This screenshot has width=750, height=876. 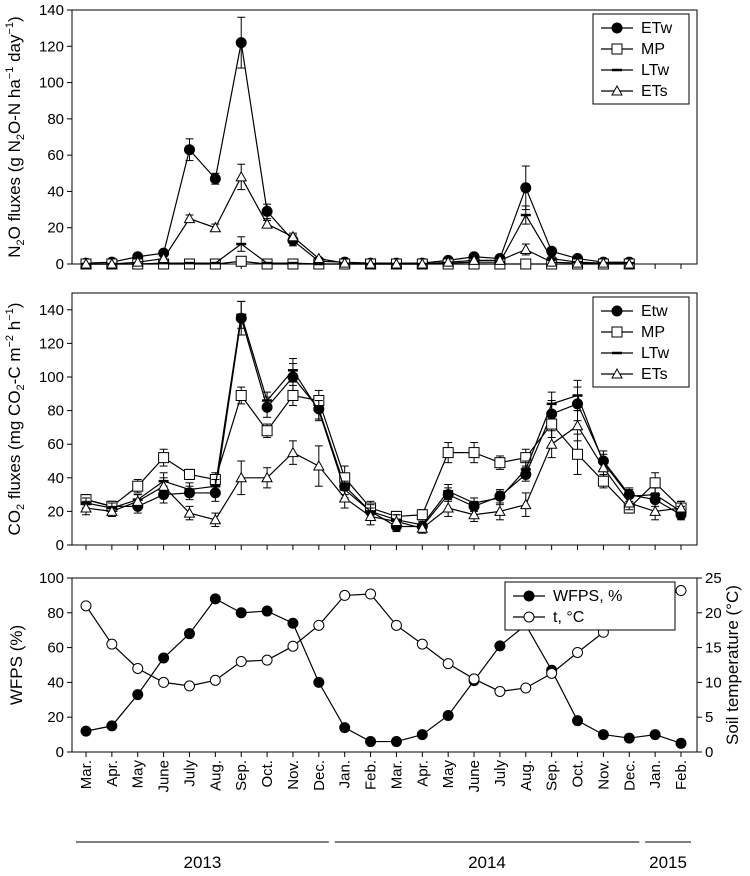 I want to click on year-axis: 2013 2014 2015, so click(x=383, y=856).